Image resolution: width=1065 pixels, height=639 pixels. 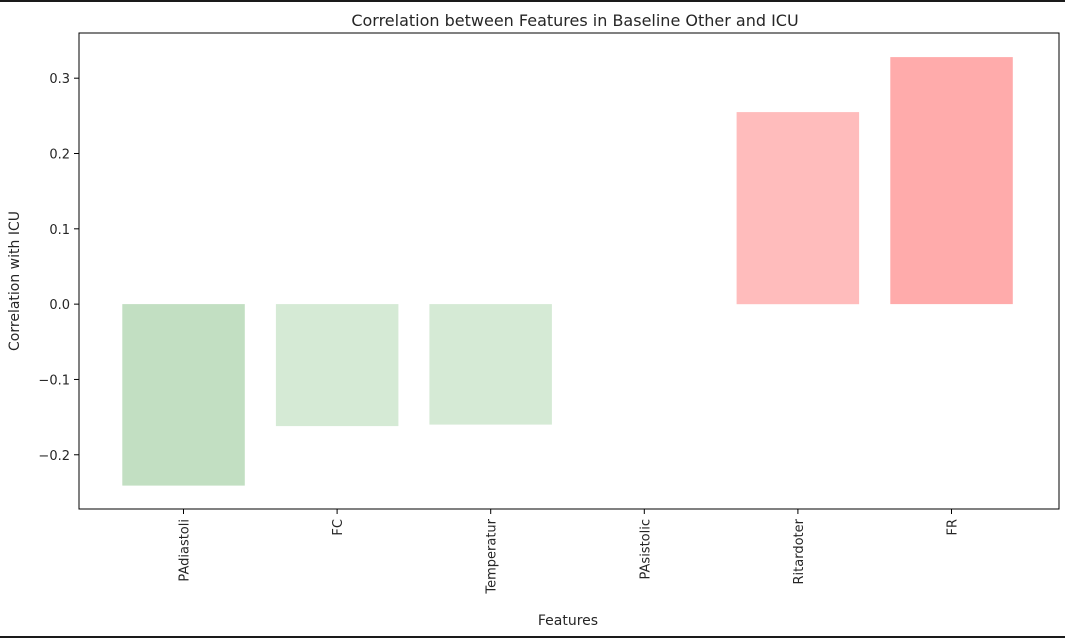 I want to click on y-tick-label: −0.2, so click(x=54, y=456).